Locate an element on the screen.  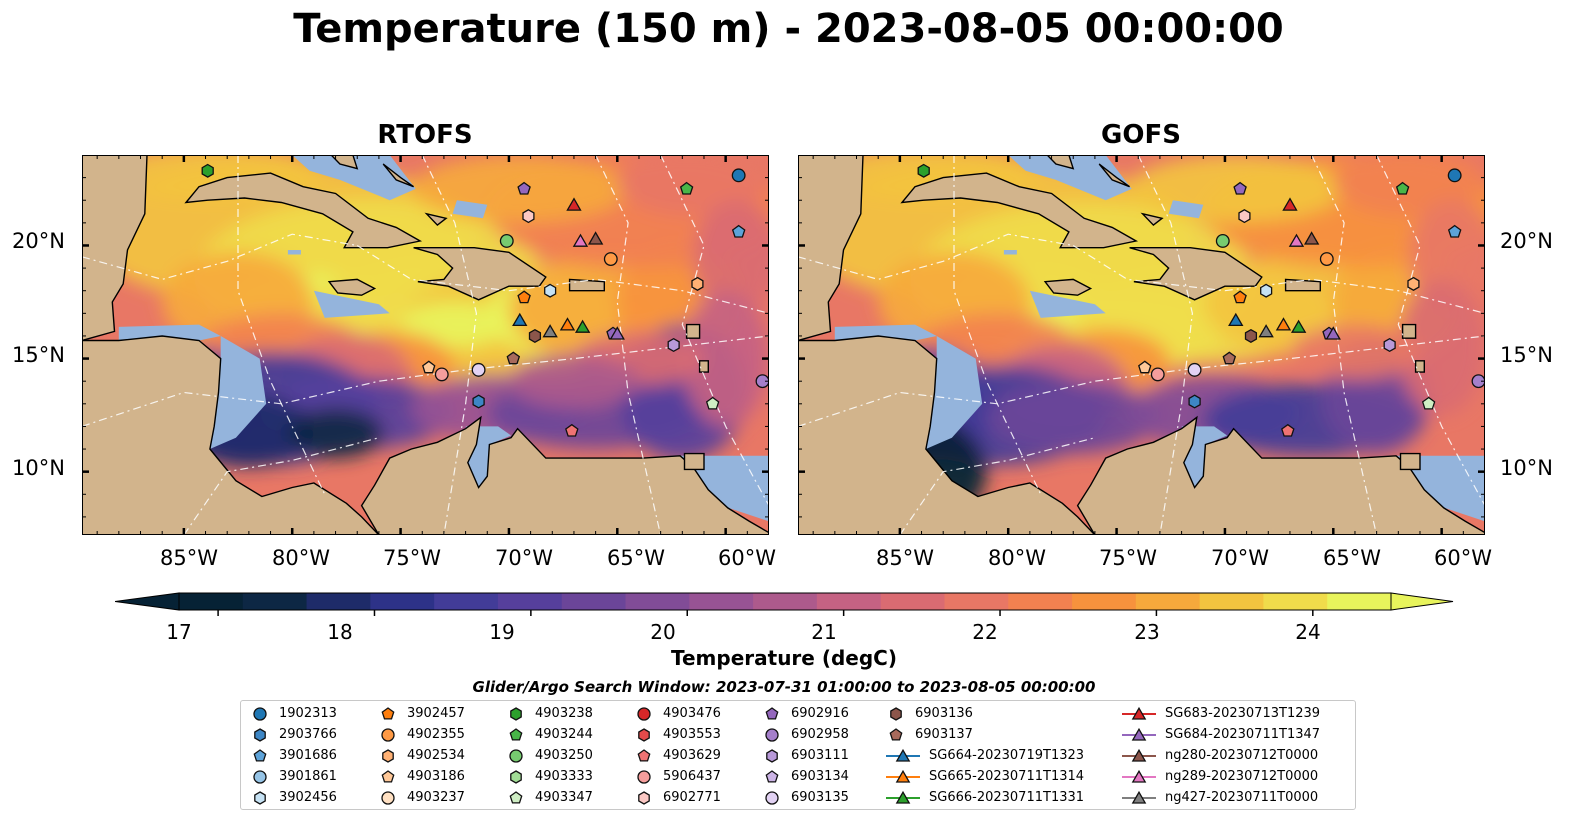
land-bahamas3 is located at coordinates (436, 219).